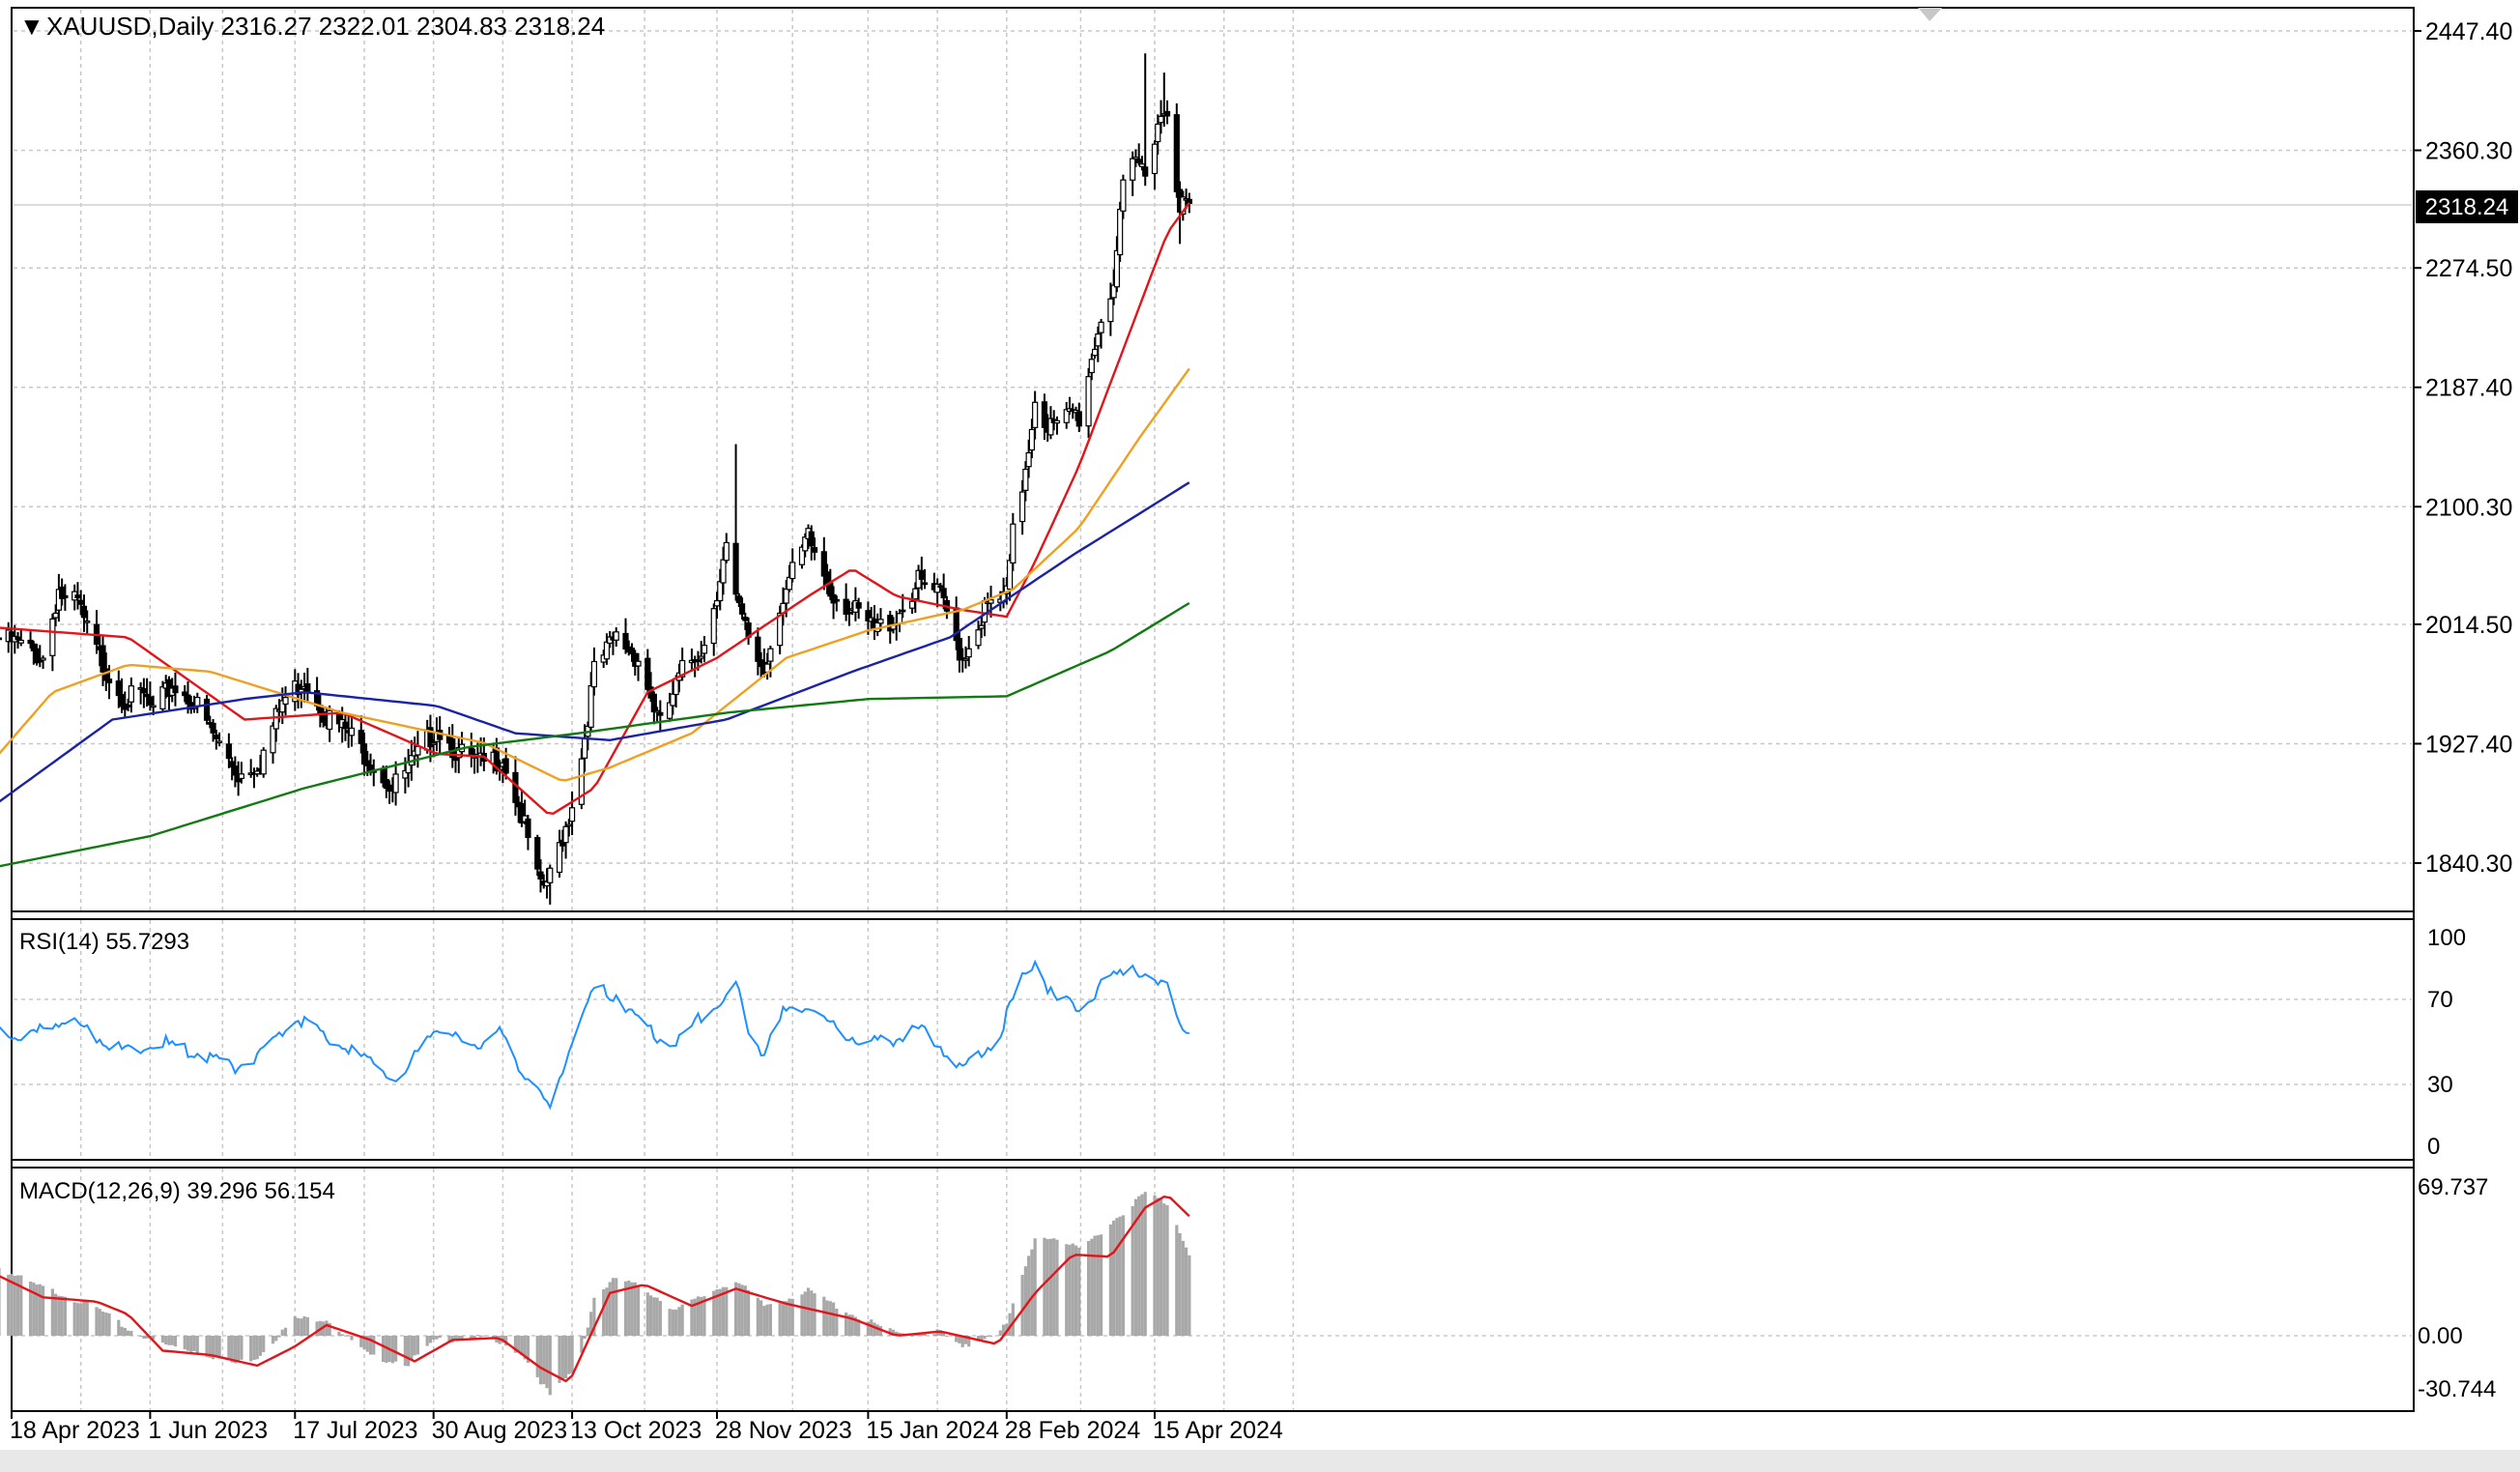 The width and height of the screenshot is (2520, 1472). What do you see at coordinates (177, 1191) in the screenshot?
I see `macd-label: MACD(12,26,9) 39.296 56.154` at bounding box center [177, 1191].